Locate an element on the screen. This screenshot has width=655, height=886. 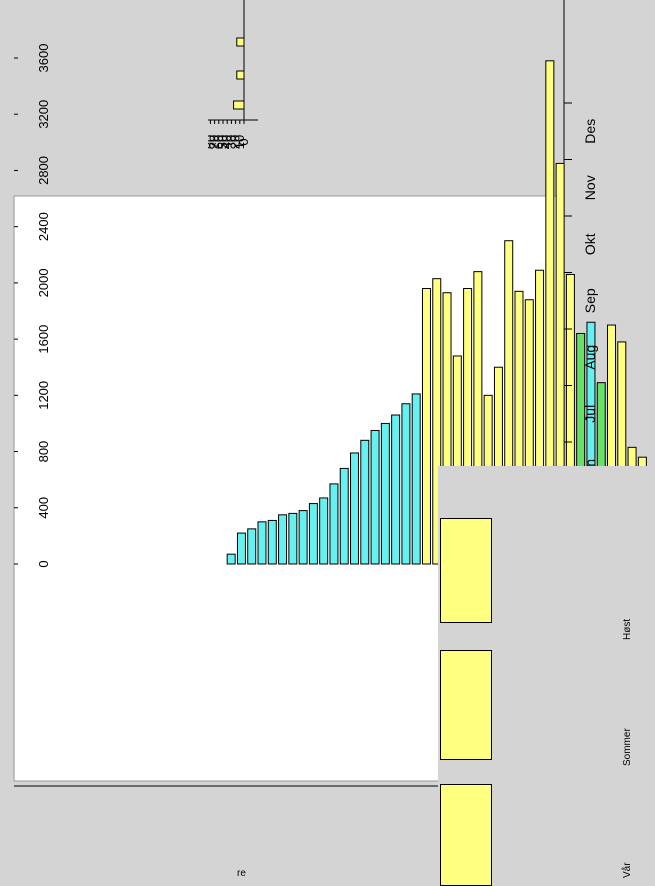
legend-swatch-host is located at coordinates (466, 570).